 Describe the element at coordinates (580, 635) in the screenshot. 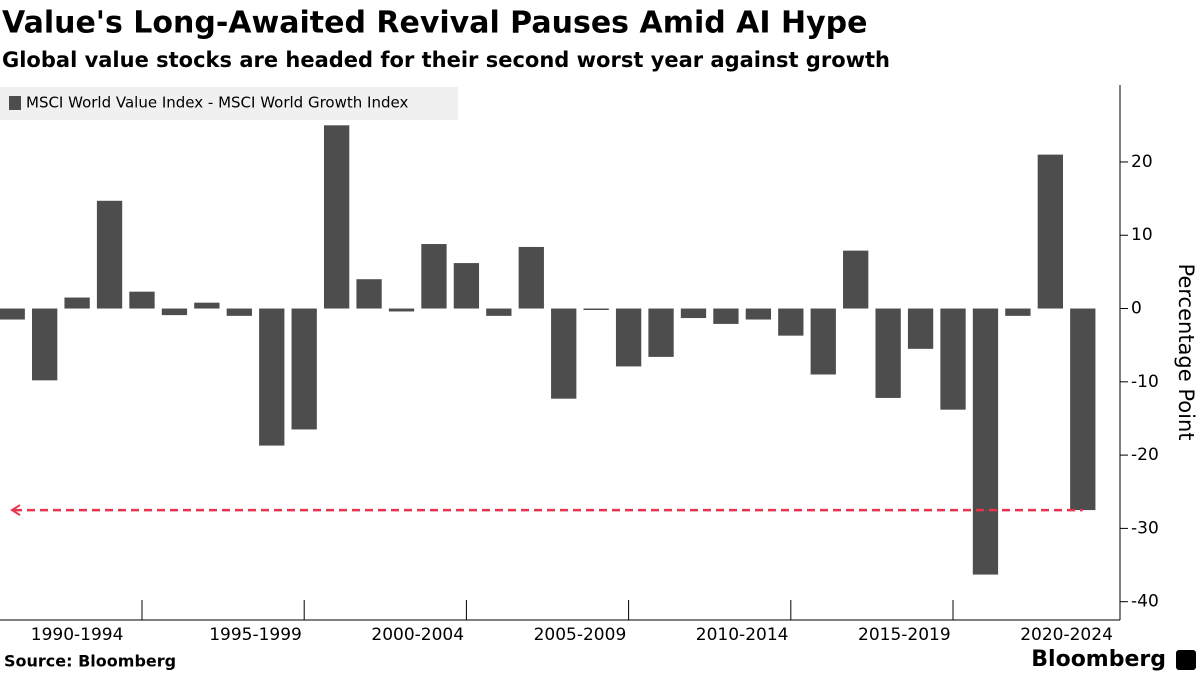

I see `x-tick-label: 2005-2009` at that location.